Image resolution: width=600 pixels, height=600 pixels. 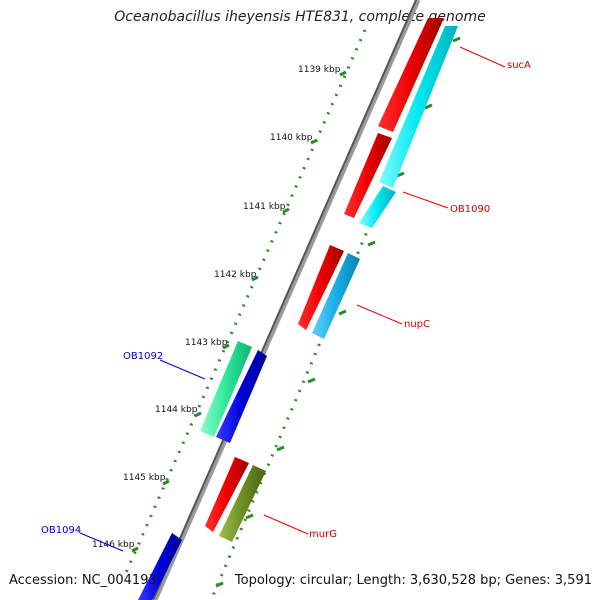 I want to click on accession-text: Accession: NC_004193, so click(x=83, y=580).